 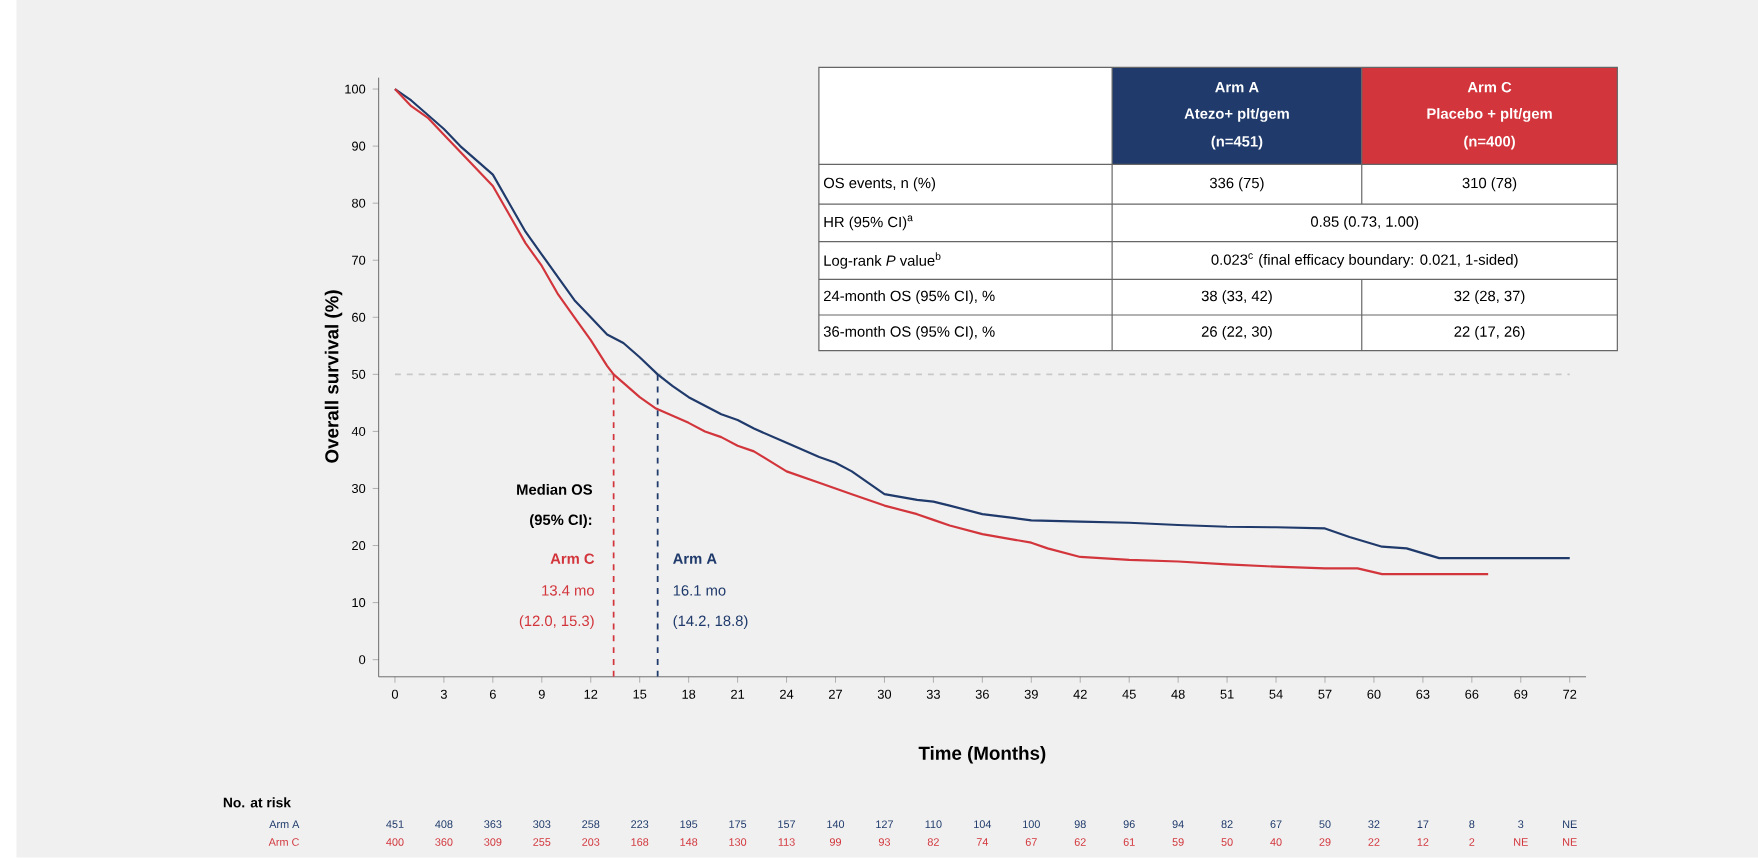 What do you see at coordinates (333, 376) in the screenshot?
I see `y-axis-title: Overall survival (%)` at bounding box center [333, 376].